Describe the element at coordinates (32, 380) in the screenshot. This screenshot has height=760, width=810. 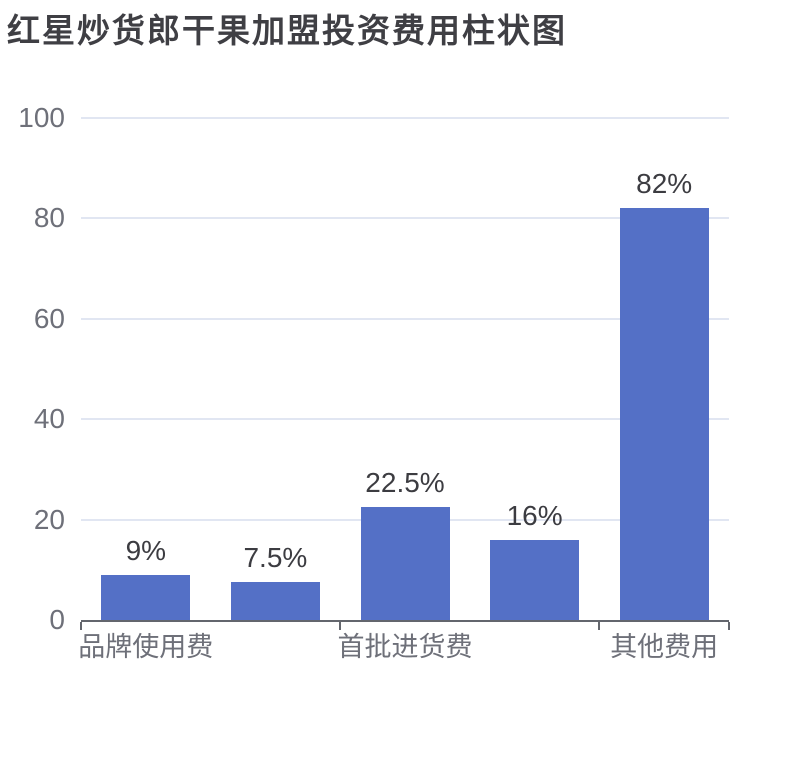
I see `y-axis-labels: 0 20 40 60 80 100` at that location.